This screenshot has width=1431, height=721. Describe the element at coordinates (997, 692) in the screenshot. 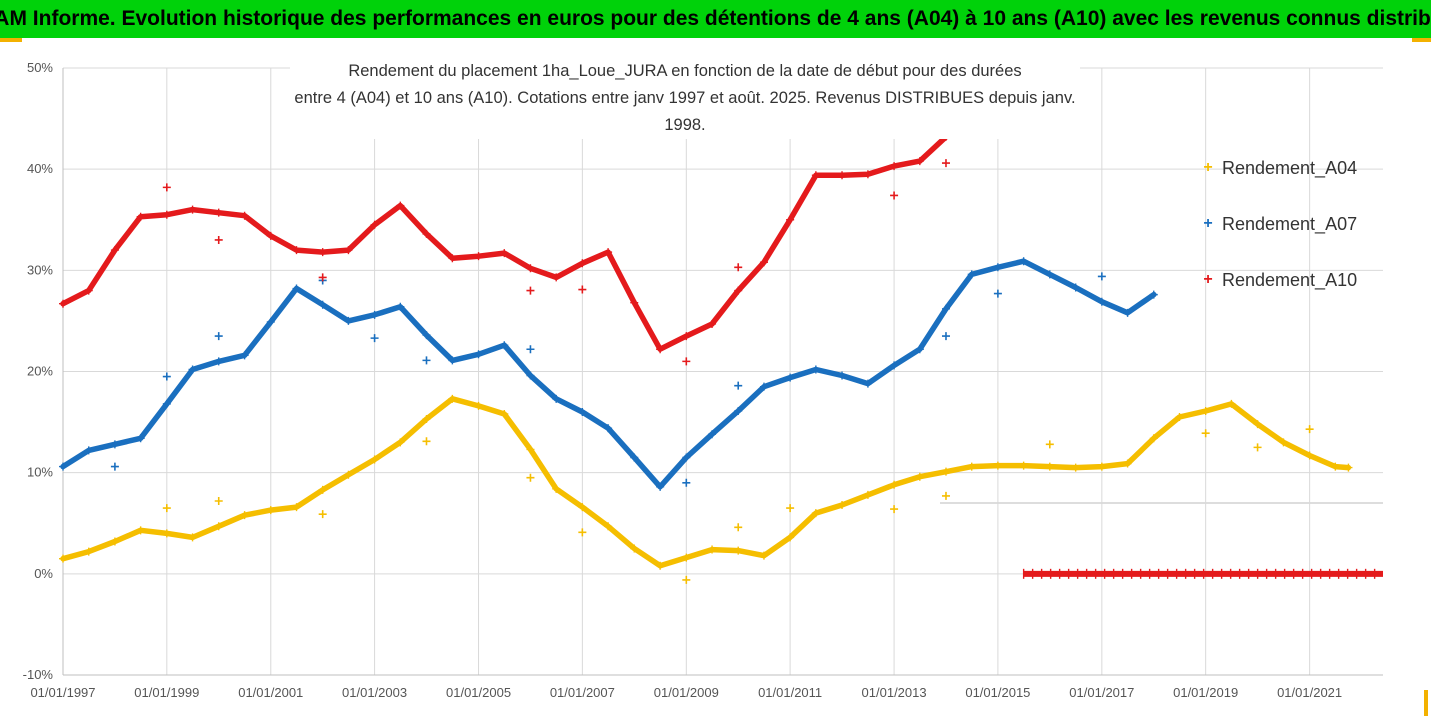

I see `x-tick-label: 01/01/2015` at that location.